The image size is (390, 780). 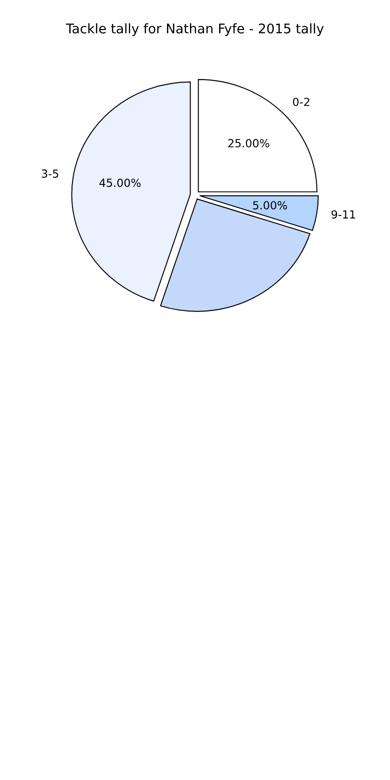 I want to click on chart-title: Tackle tally for Nathan Fyfe - 2015 tally, so click(x=195, y=29).